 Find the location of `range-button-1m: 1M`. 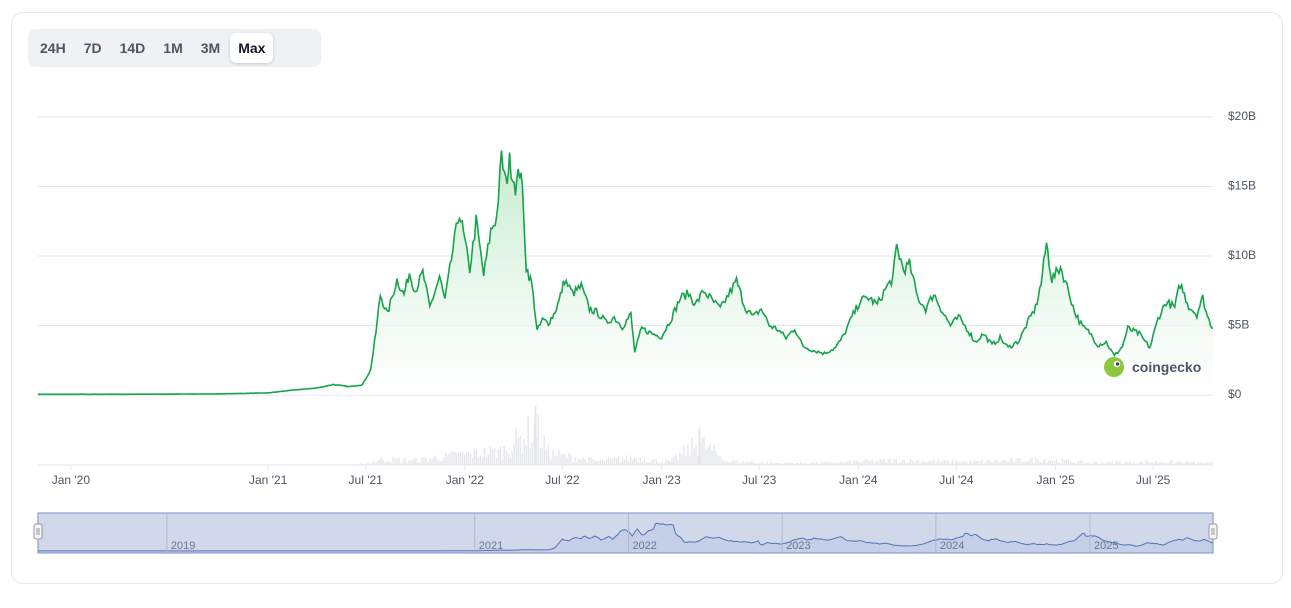

range-button-1m: 1M is located at coordinates (172, 48).